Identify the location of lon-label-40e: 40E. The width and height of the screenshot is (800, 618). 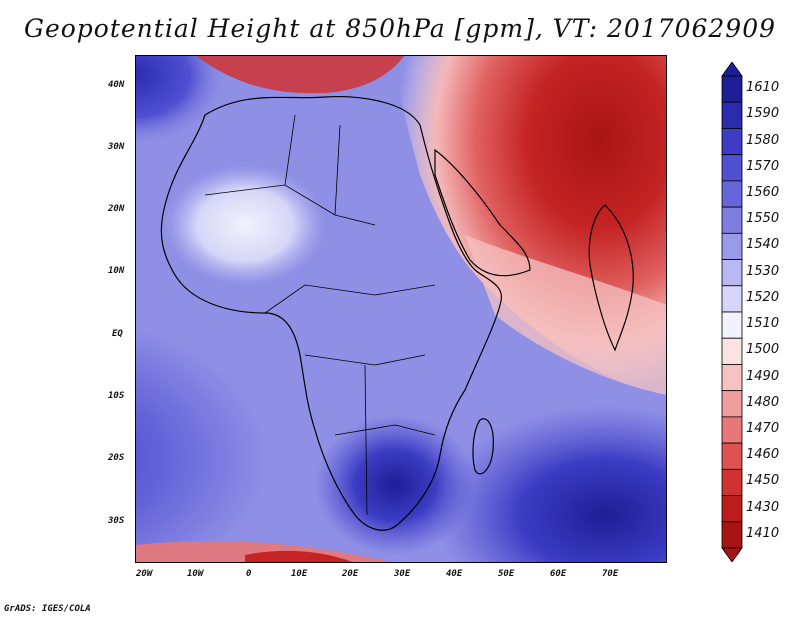
(454, 574).